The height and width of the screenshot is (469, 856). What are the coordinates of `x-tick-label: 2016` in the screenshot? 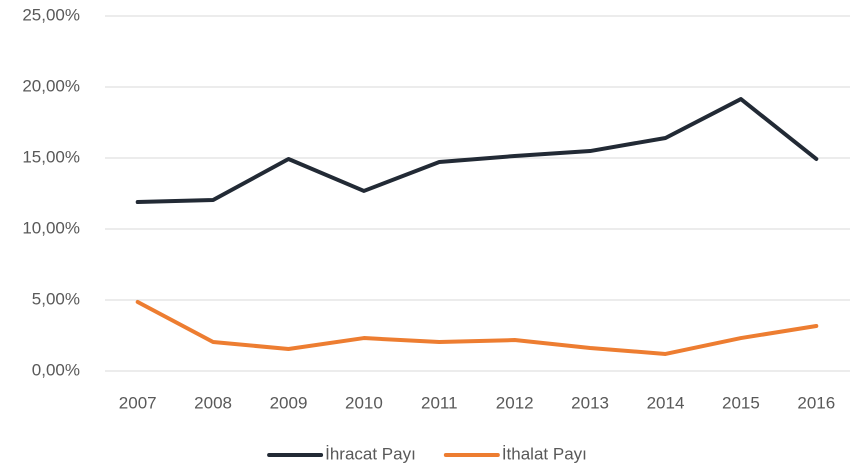 It's located at (816, 402).